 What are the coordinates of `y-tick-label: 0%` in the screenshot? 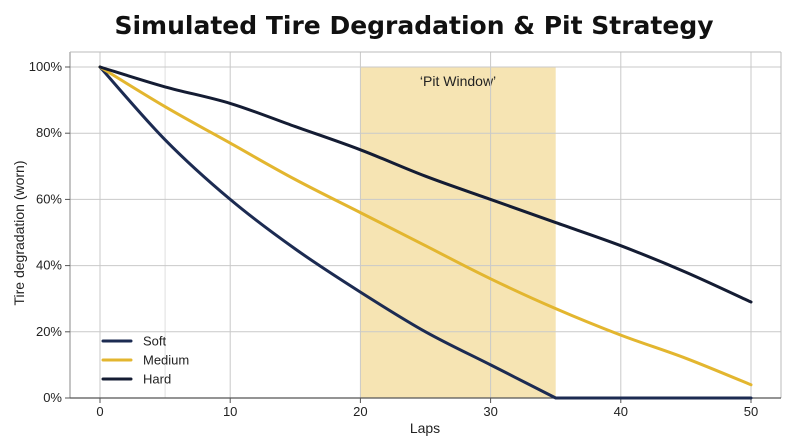 It's located at (52, 397).